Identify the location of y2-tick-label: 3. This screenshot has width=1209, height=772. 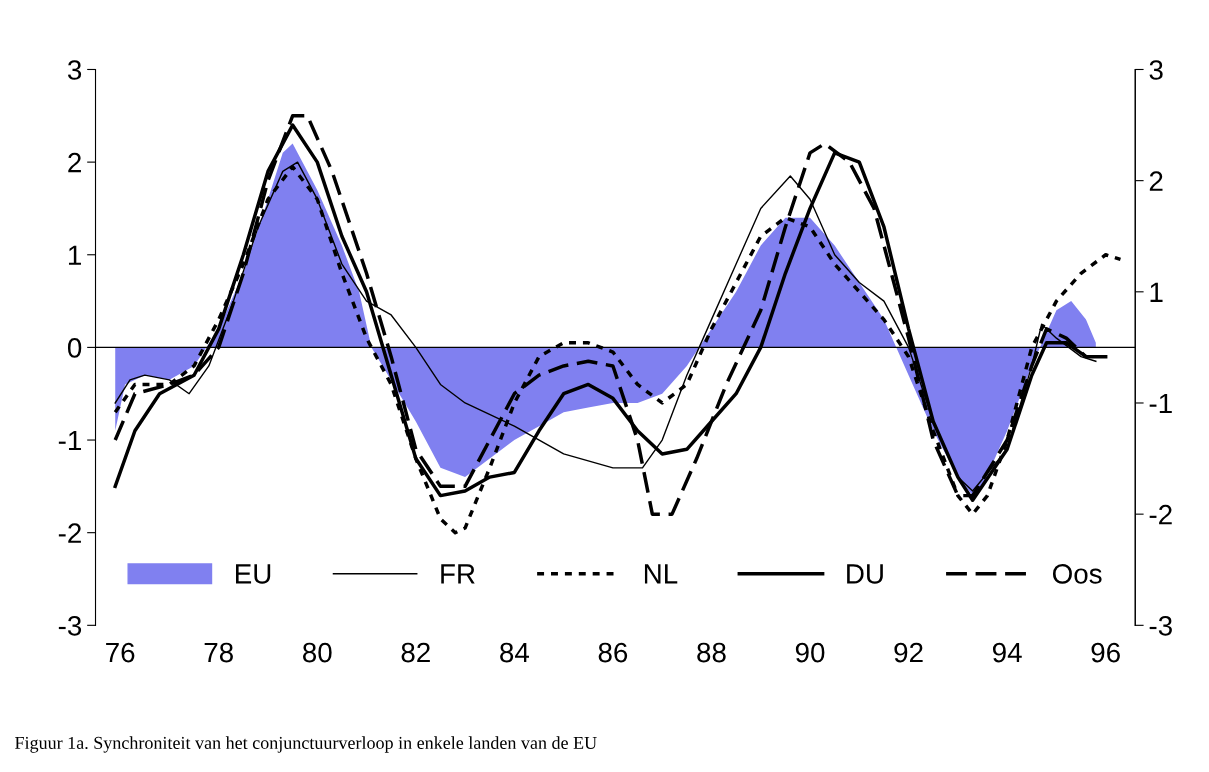
(1156, 70).